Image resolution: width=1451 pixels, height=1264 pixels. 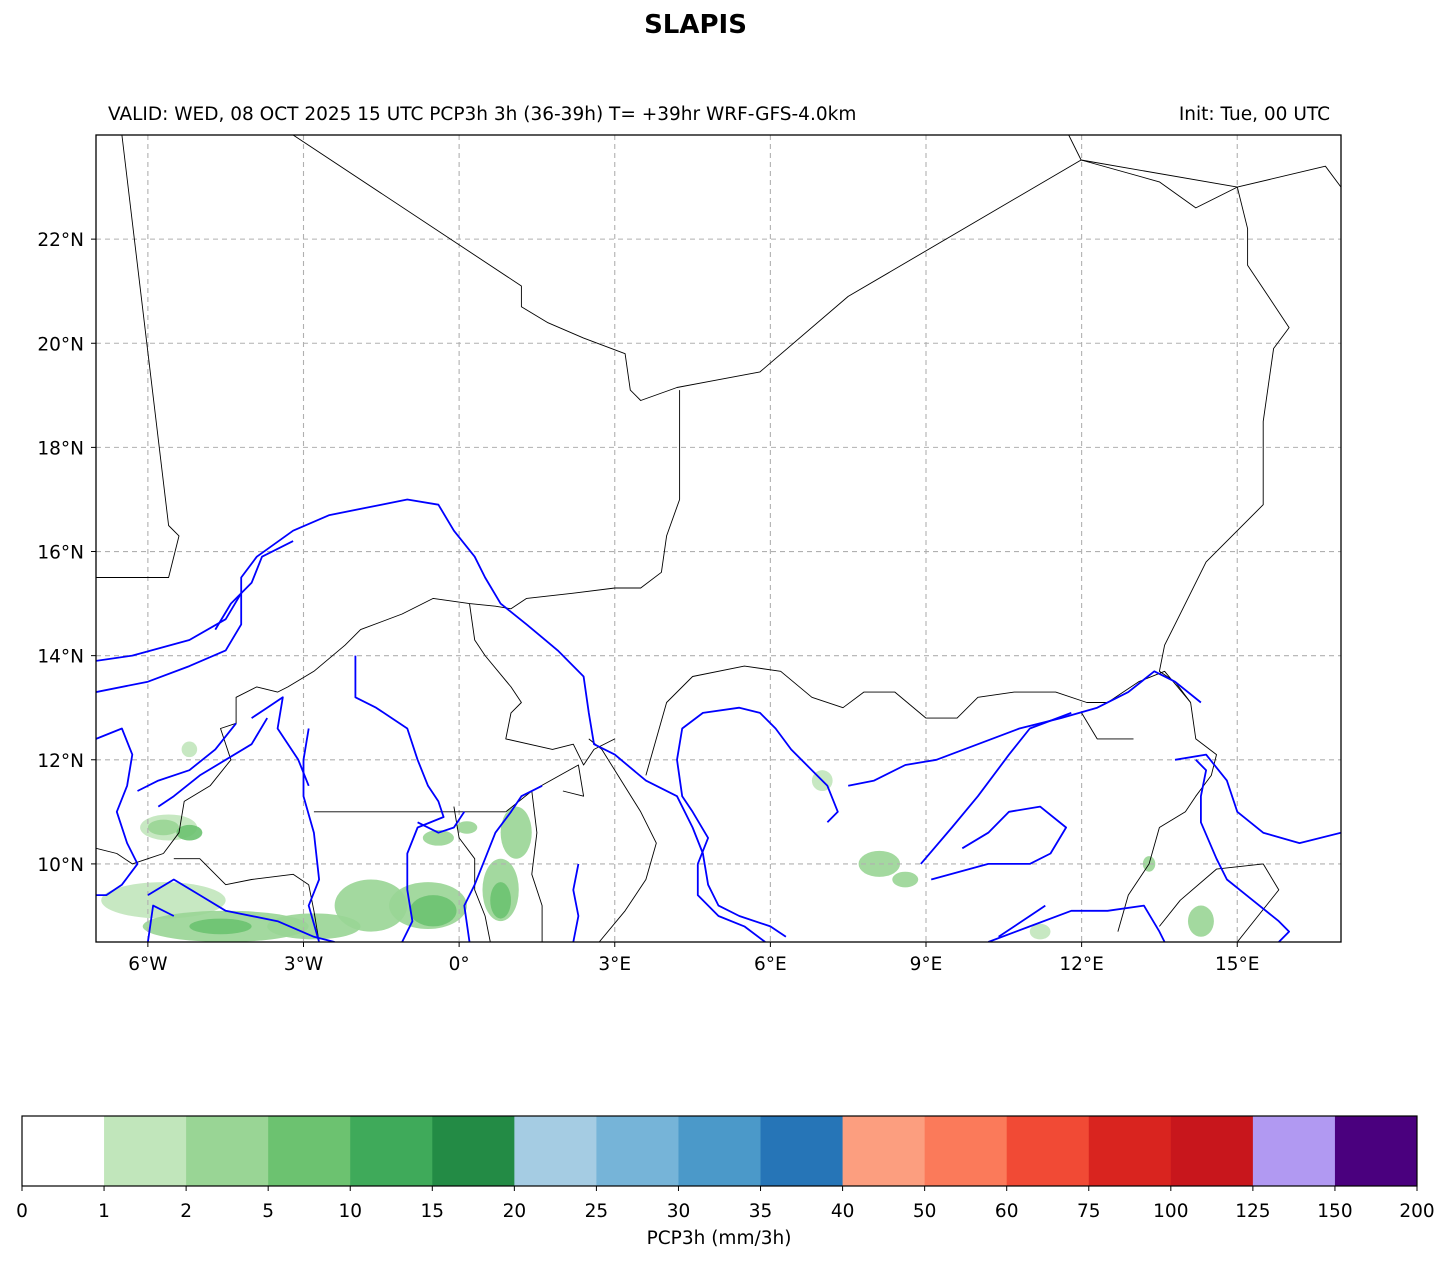 What do you see at coordinates (433, 1211) in the screenshot?
I see `colorbar-tick-label: 15` at bounding box center [433, 1211].